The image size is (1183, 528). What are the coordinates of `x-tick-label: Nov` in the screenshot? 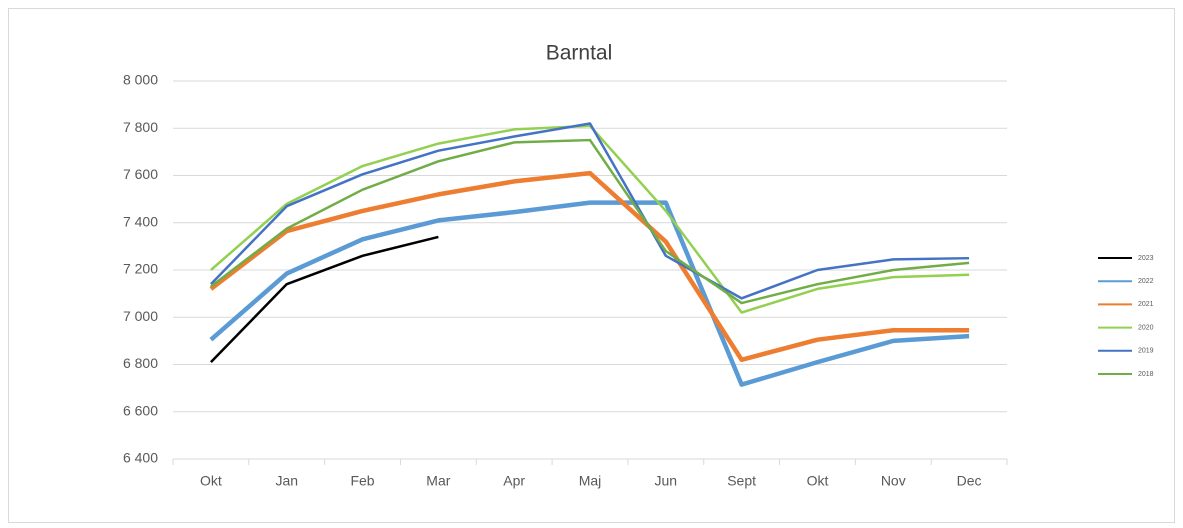 It's located at (893, 481).